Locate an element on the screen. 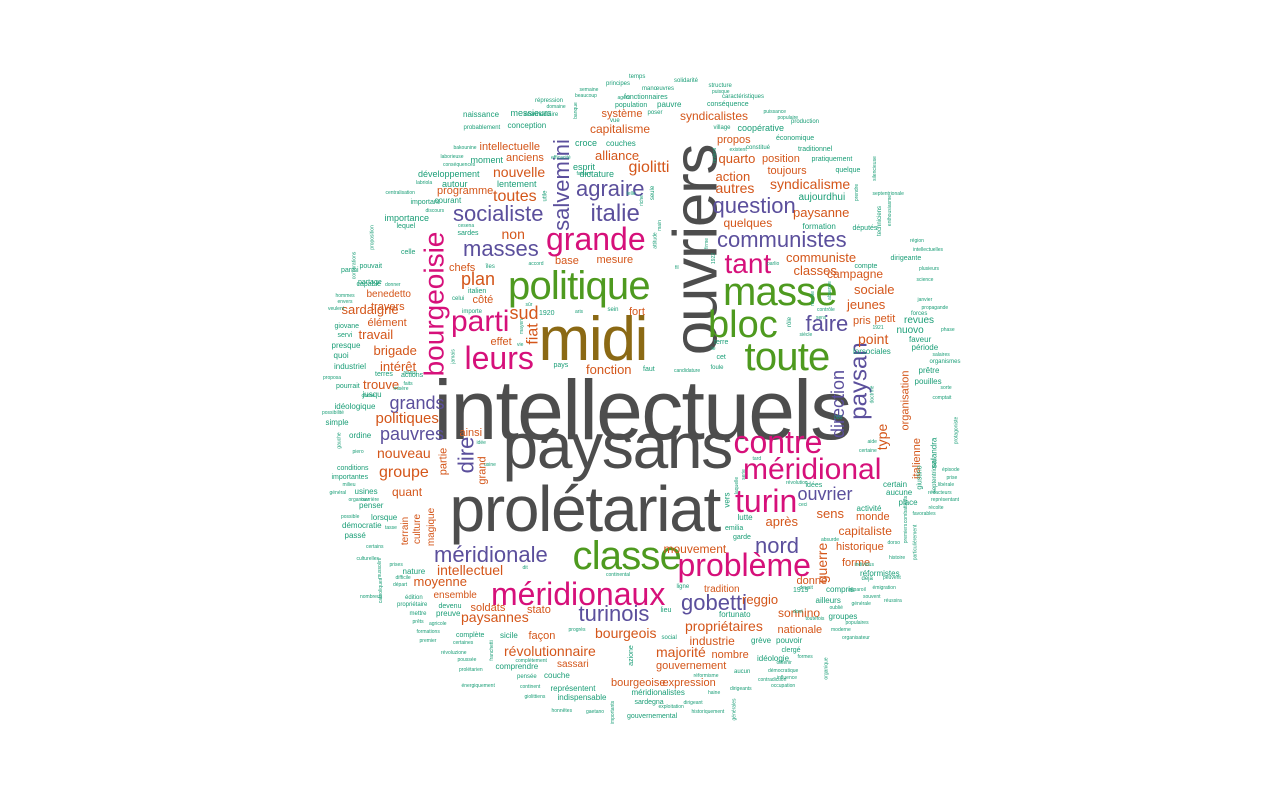  word-croce: croce is located at coordinates (586, 142).